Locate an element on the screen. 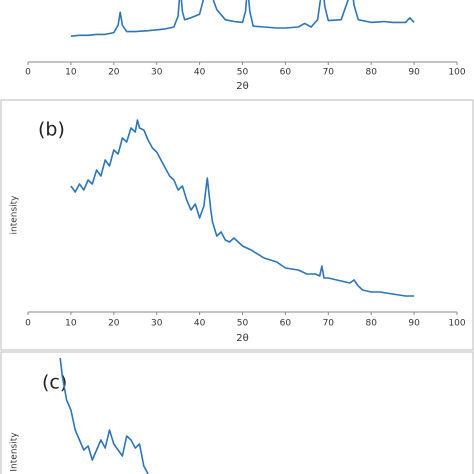 The width and height of the screenshot is (474, 474). y-axis-title: intensity is located at coordinates (15, 215).